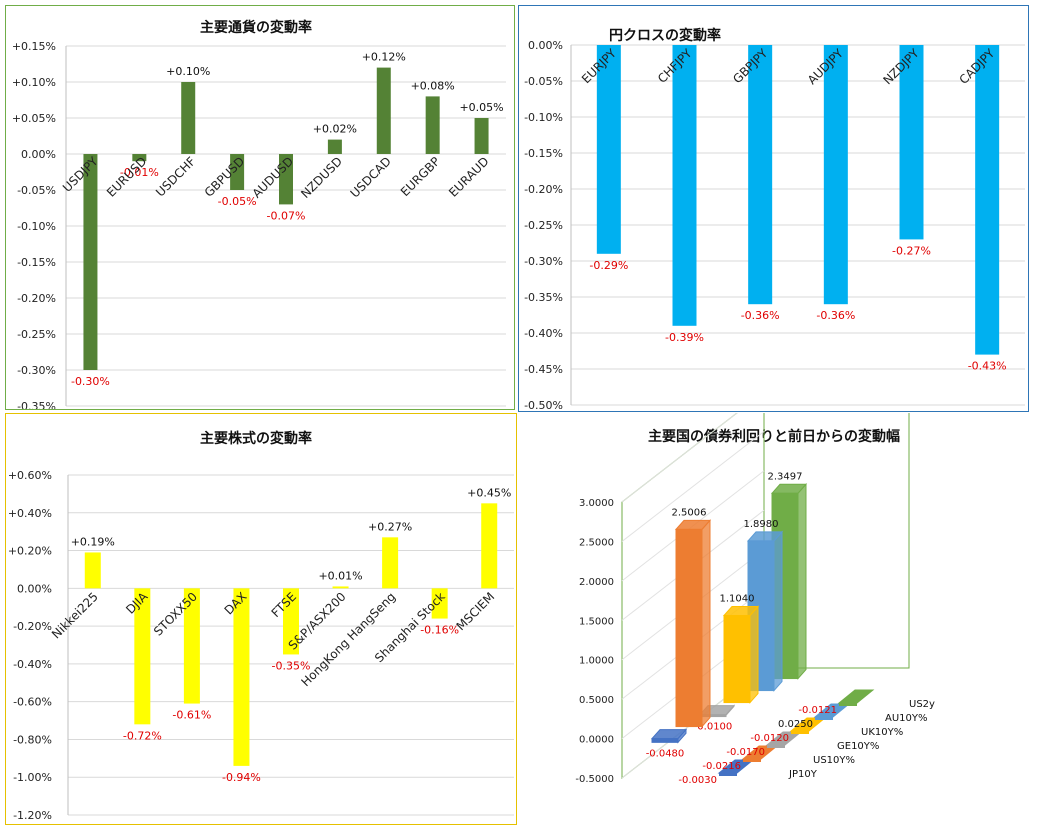  I want to click on bar-ftse, so click(291, 621).